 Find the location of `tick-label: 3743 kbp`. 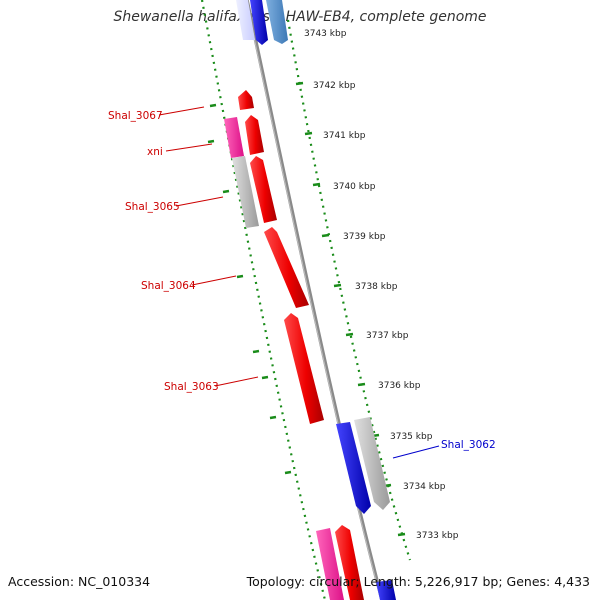

tick-label: 3743 kbp is located at coordinates (325, 34).